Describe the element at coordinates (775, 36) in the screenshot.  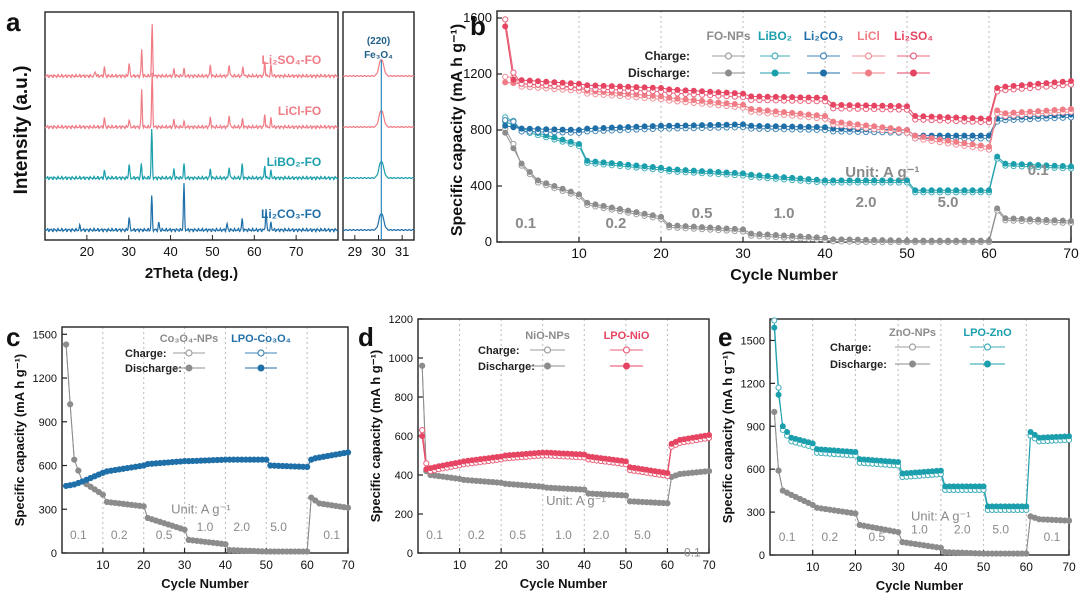
I see `legend-series-name: LiBO₂` at that location.